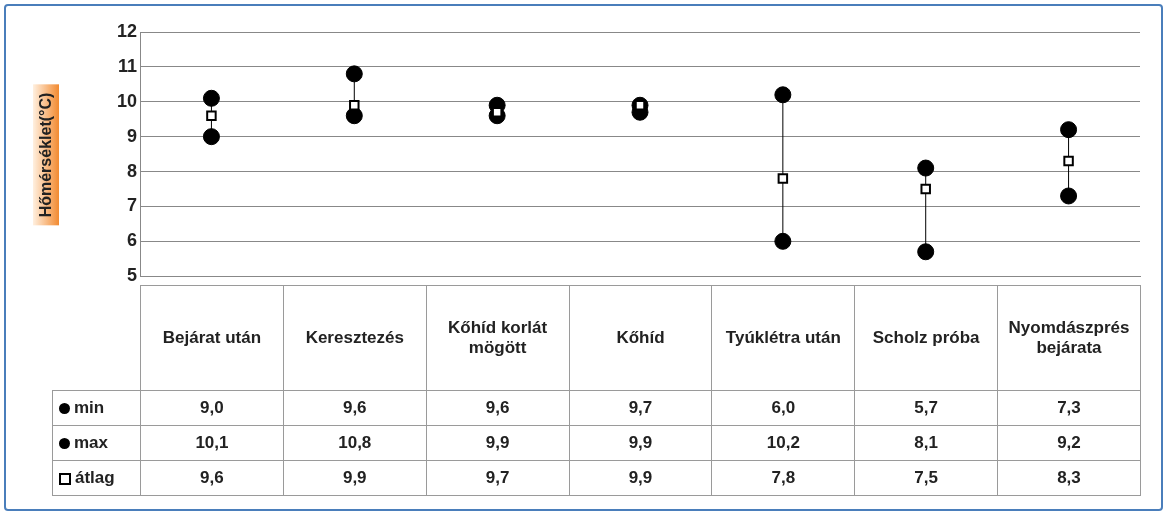 The width and height of the screenshot is (1167, 513). Describe the element at coordinates (131, 205) in the screenshot. I see `y-tick-label: 7` at that location.